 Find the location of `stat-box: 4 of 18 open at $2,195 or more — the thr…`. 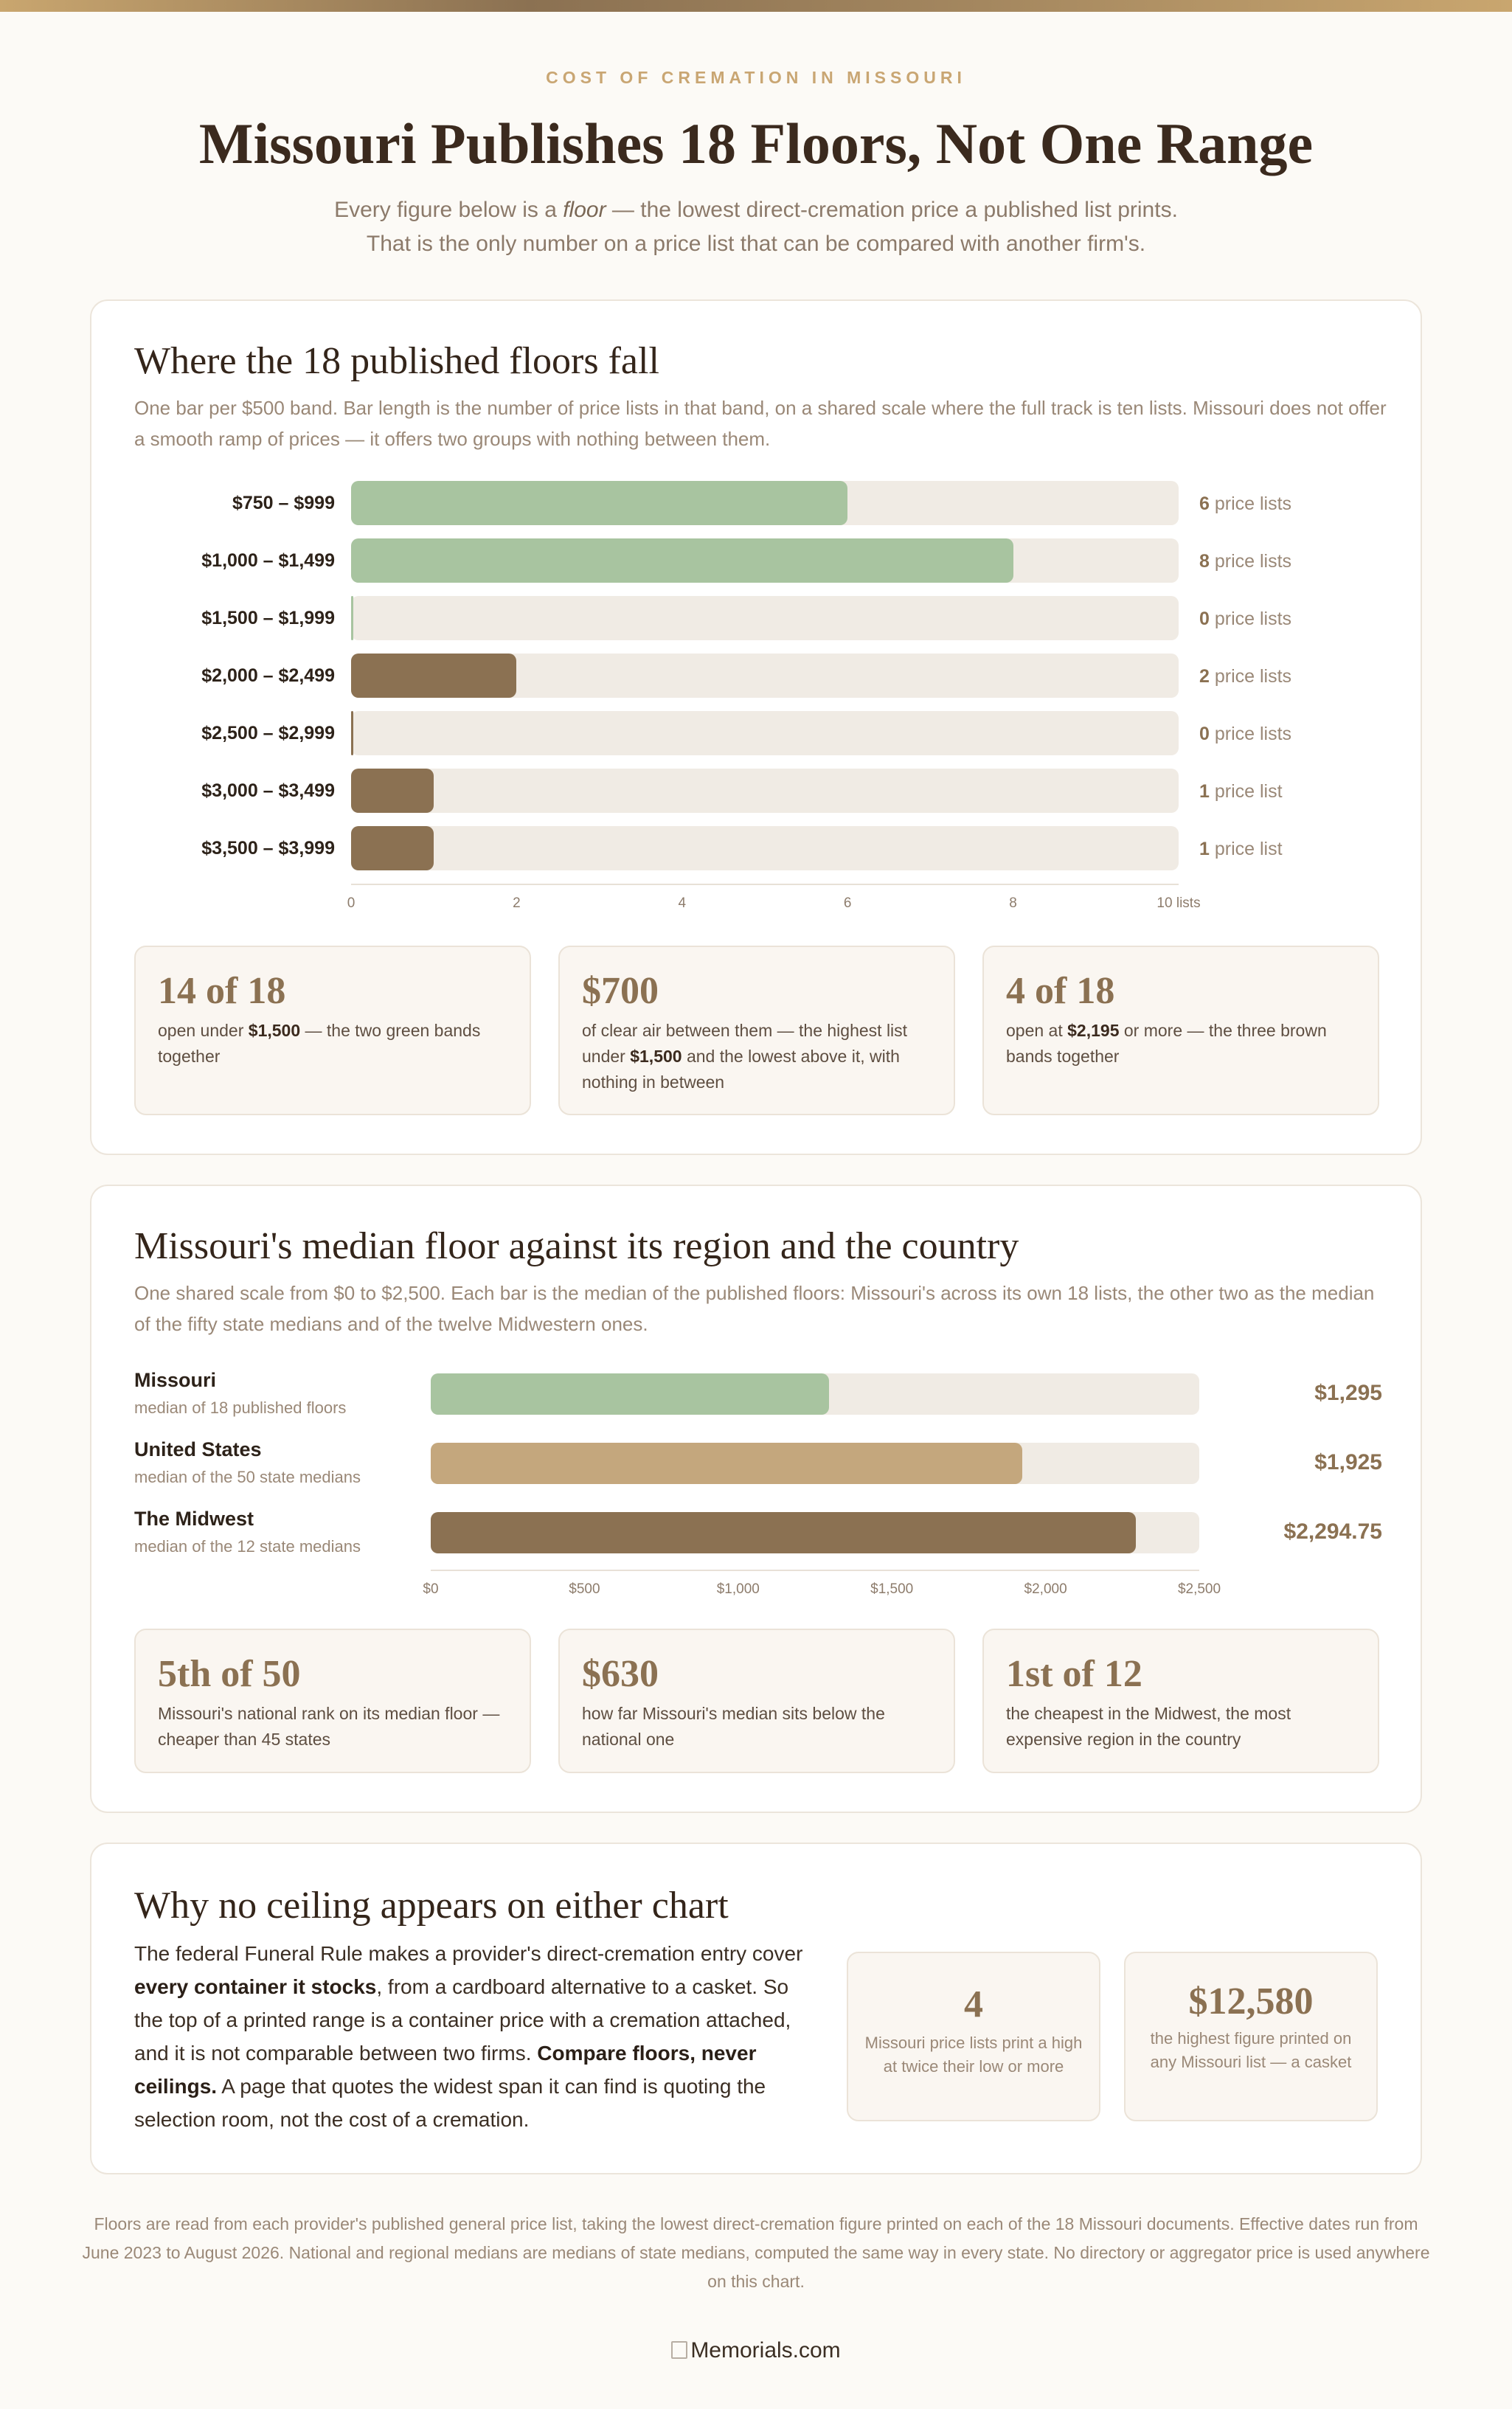

stat-box: 4 of 18 open at $2,195 or more — the thr… is located at coordinates (1180, 1030).